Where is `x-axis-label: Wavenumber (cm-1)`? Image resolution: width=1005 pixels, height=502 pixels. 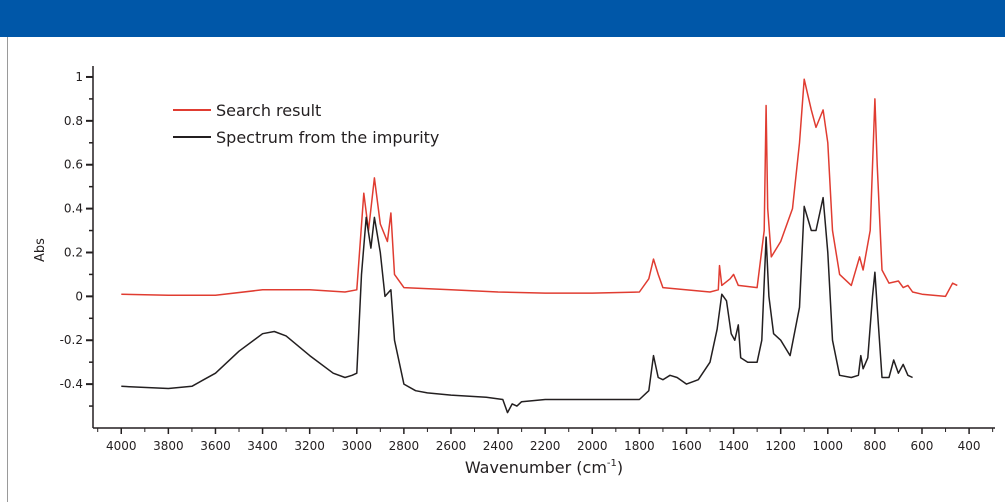 x-axis-label: Wavenumber (cm-1) is located at coordinates (544, 467).